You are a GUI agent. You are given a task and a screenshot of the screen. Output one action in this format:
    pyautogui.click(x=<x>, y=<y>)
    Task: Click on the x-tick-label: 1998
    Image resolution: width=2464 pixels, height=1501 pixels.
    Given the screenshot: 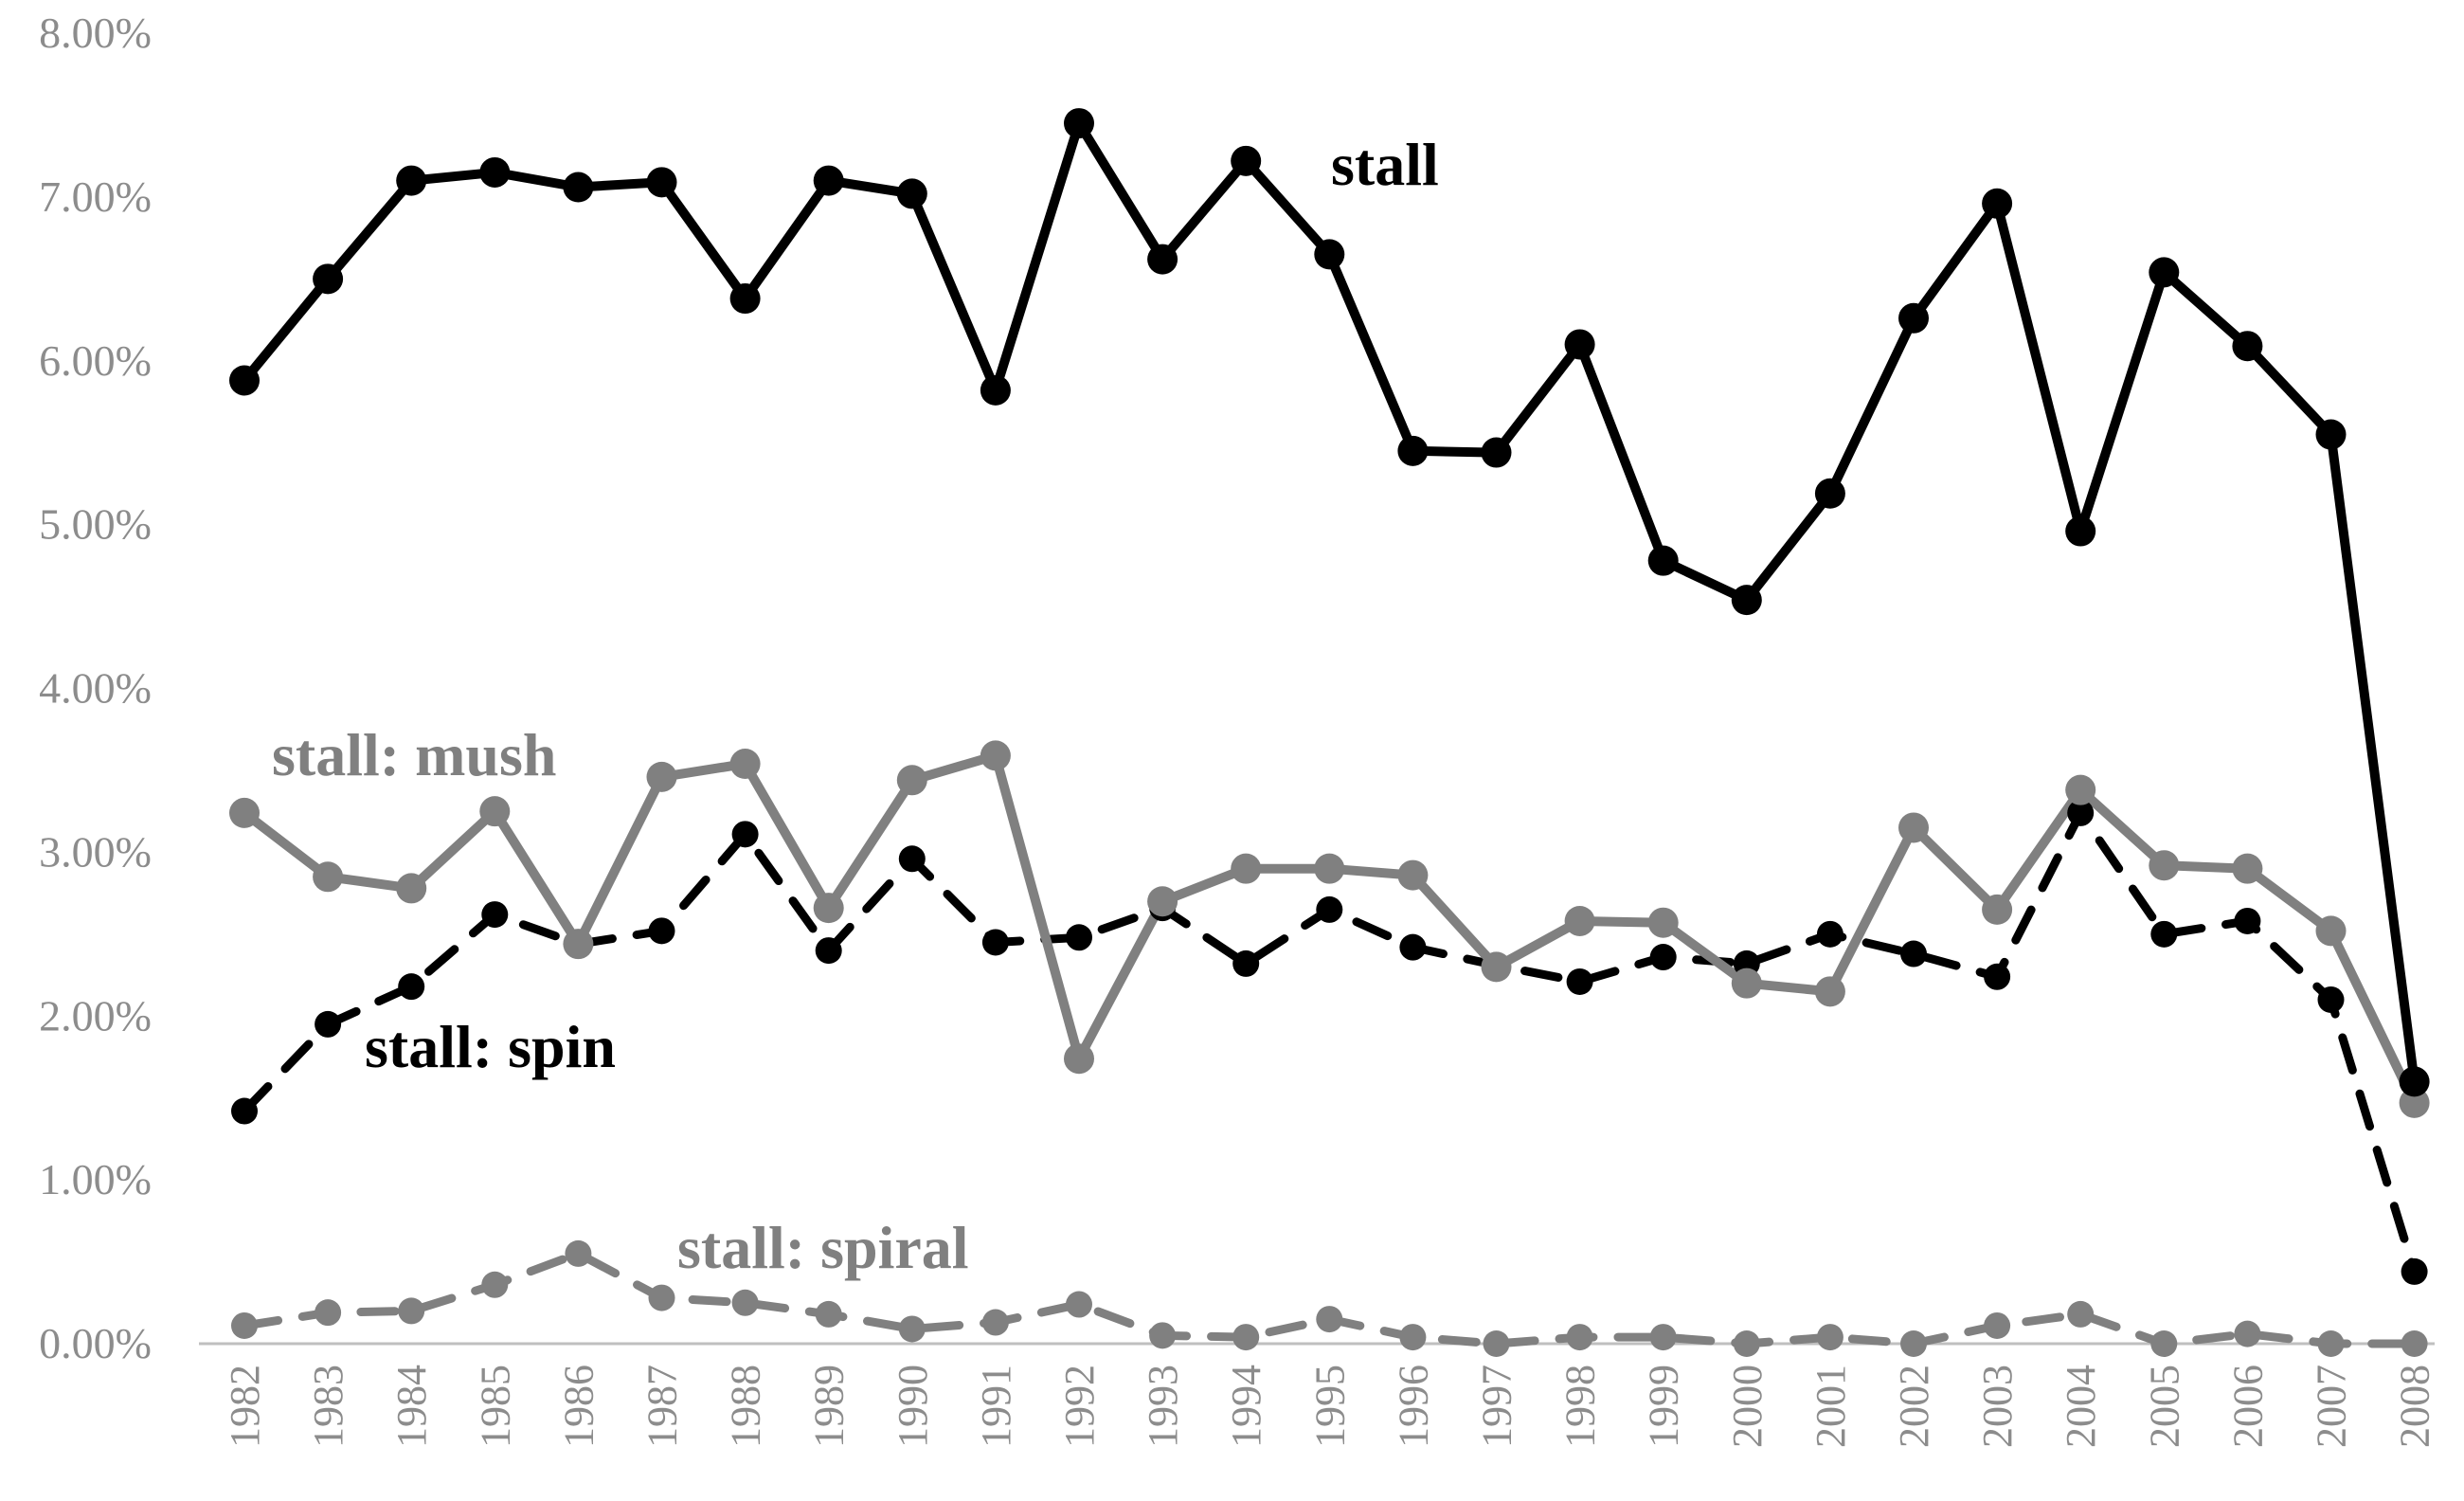 What is the action you would take?
    pyautogui.click(x=1580, y=1406)
    